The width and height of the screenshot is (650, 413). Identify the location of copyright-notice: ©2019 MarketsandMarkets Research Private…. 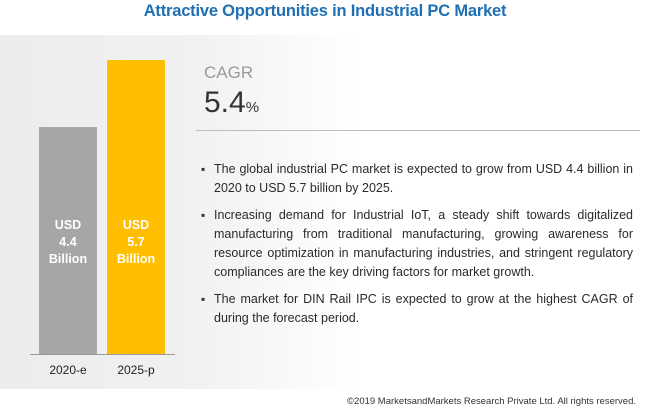
(491, 401).